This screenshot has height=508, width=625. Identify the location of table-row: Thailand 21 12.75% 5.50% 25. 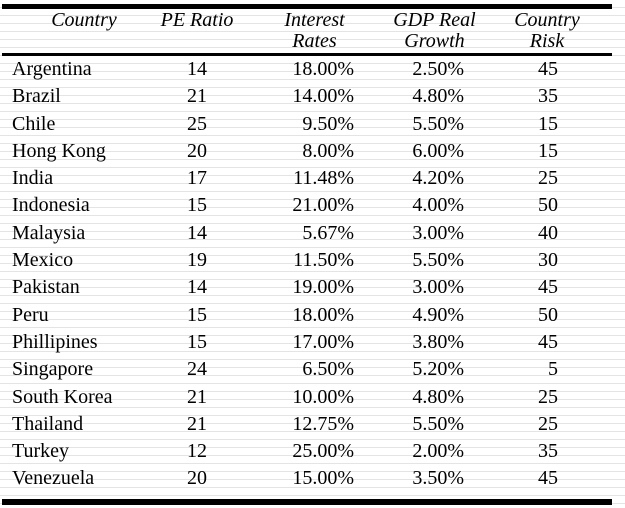
(307, 424).